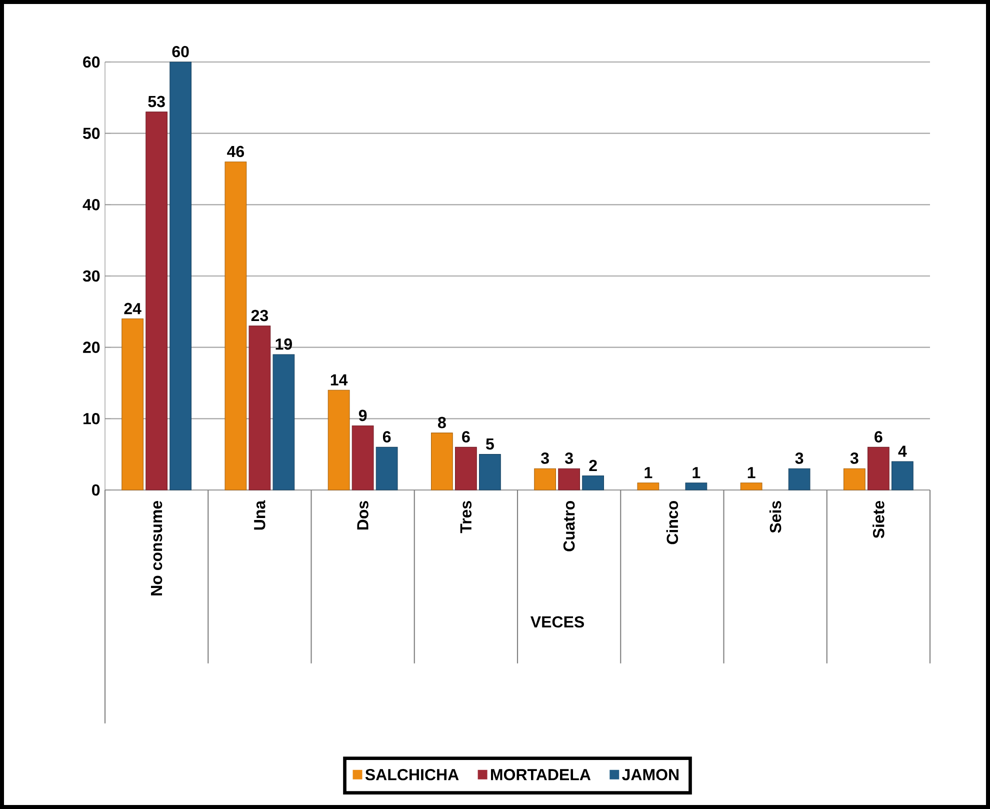 Image resolution: width=990 pixels, height=809 pixels. Describe the element at coordinates (775, 517) in the screenshot. I see `x-tick-label: Seis` at that location.